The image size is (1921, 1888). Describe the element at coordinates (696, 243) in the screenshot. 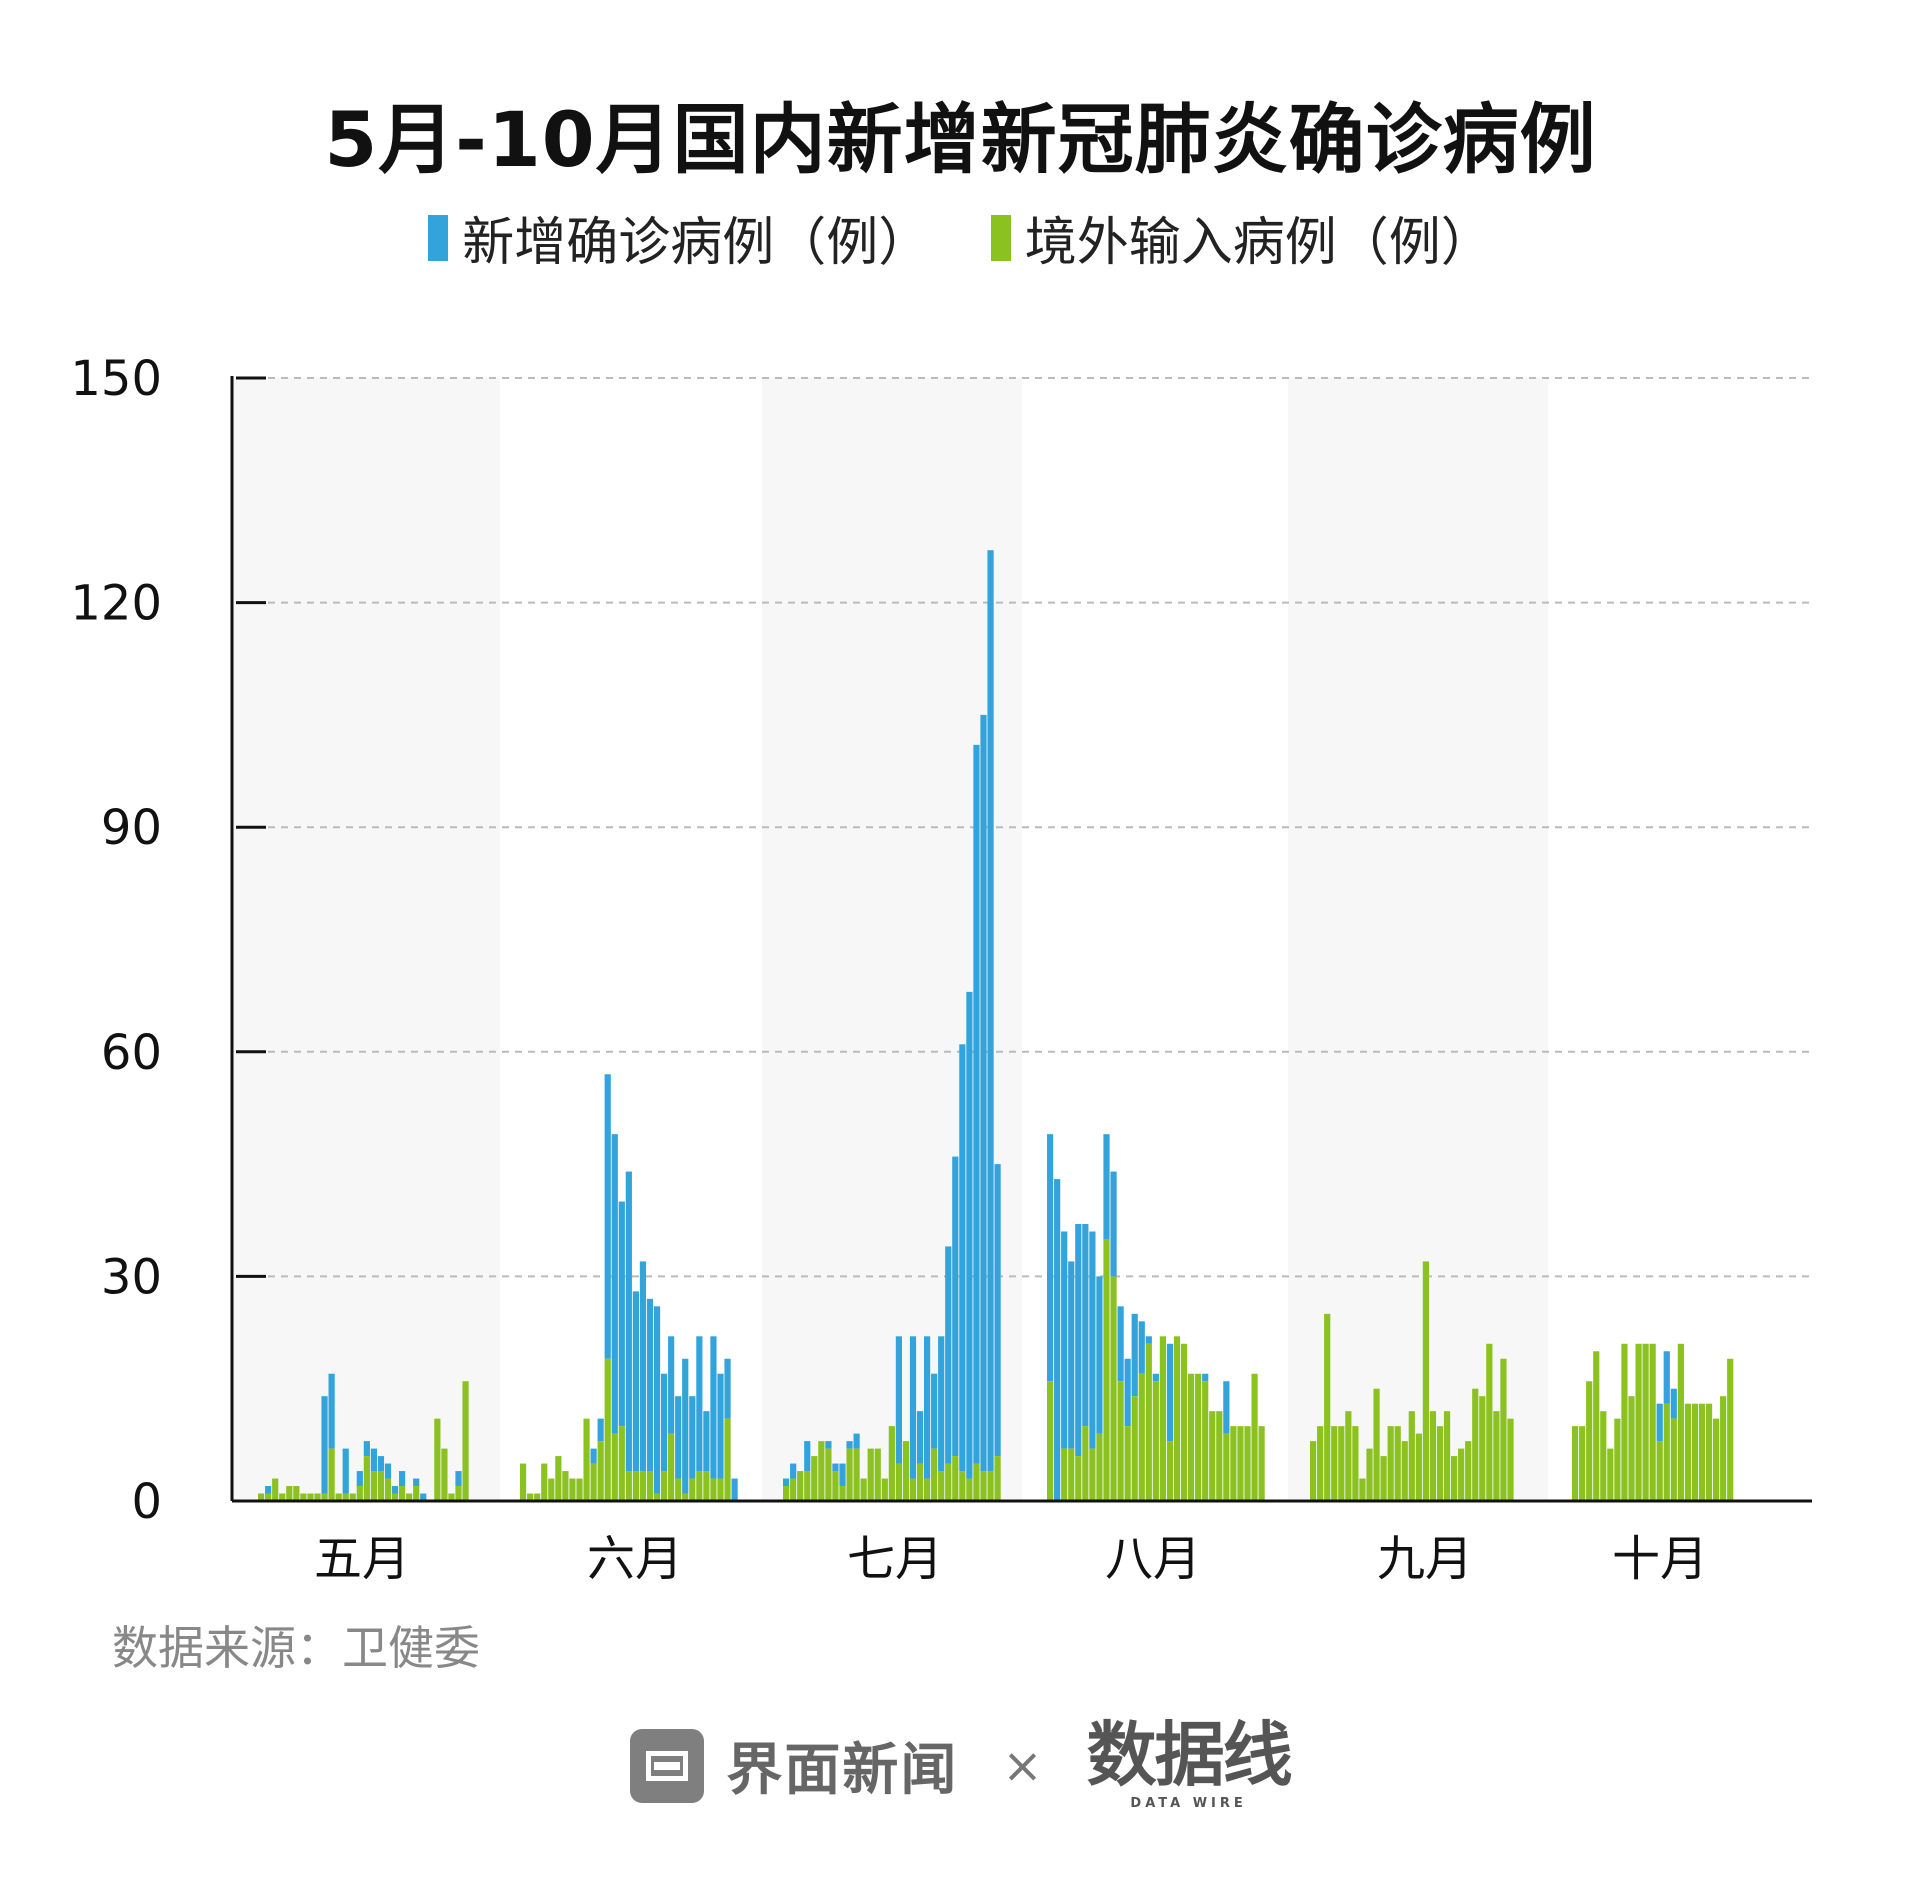

I see `legend-label-new-cases: 新增确诊病例（例）` at that location.